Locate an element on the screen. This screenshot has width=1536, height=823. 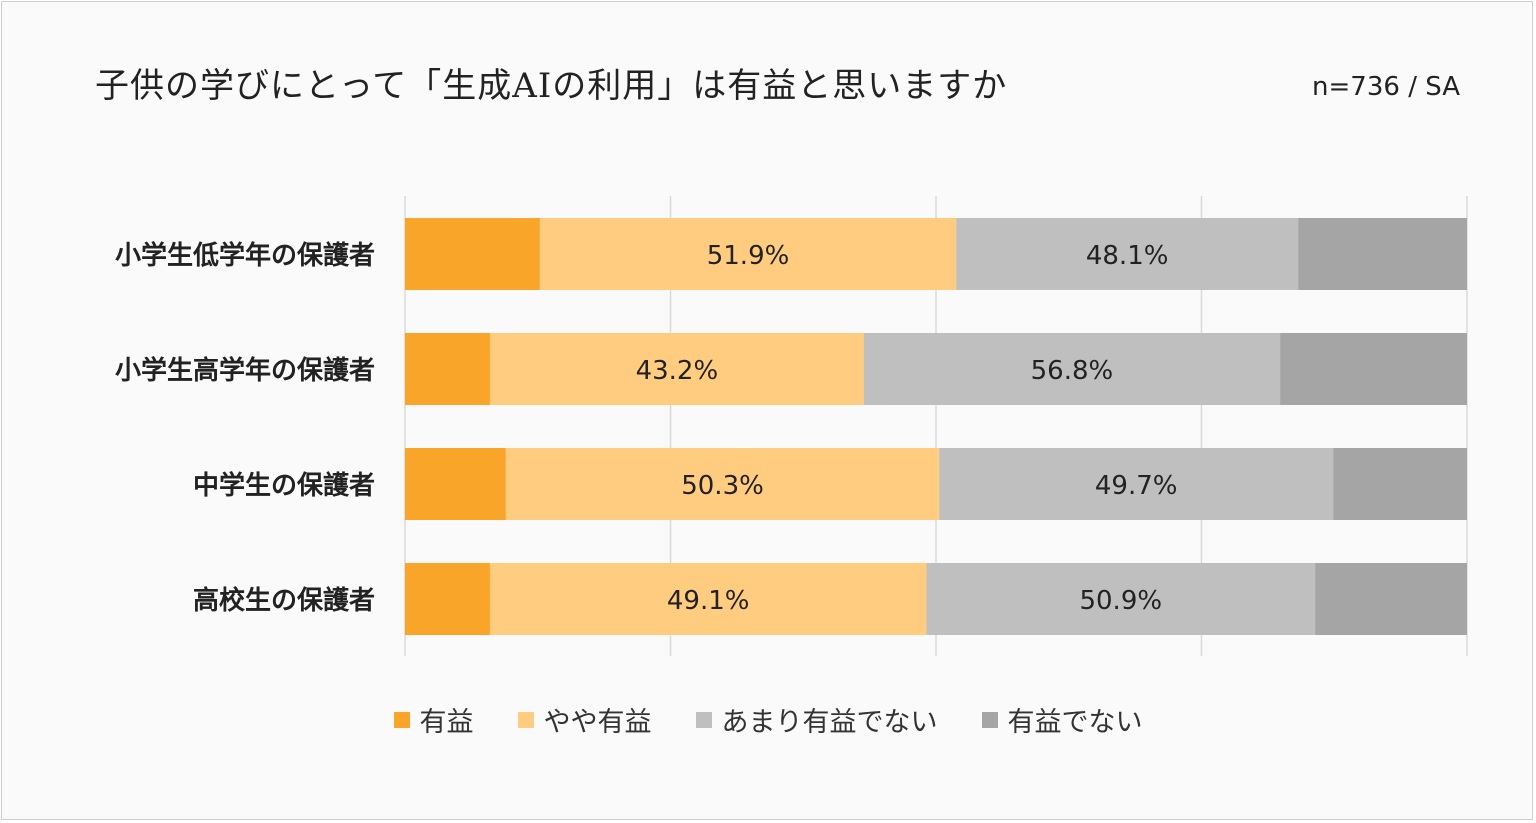
data-label-negative: 48.1% is located at coordinates (1127, 256).